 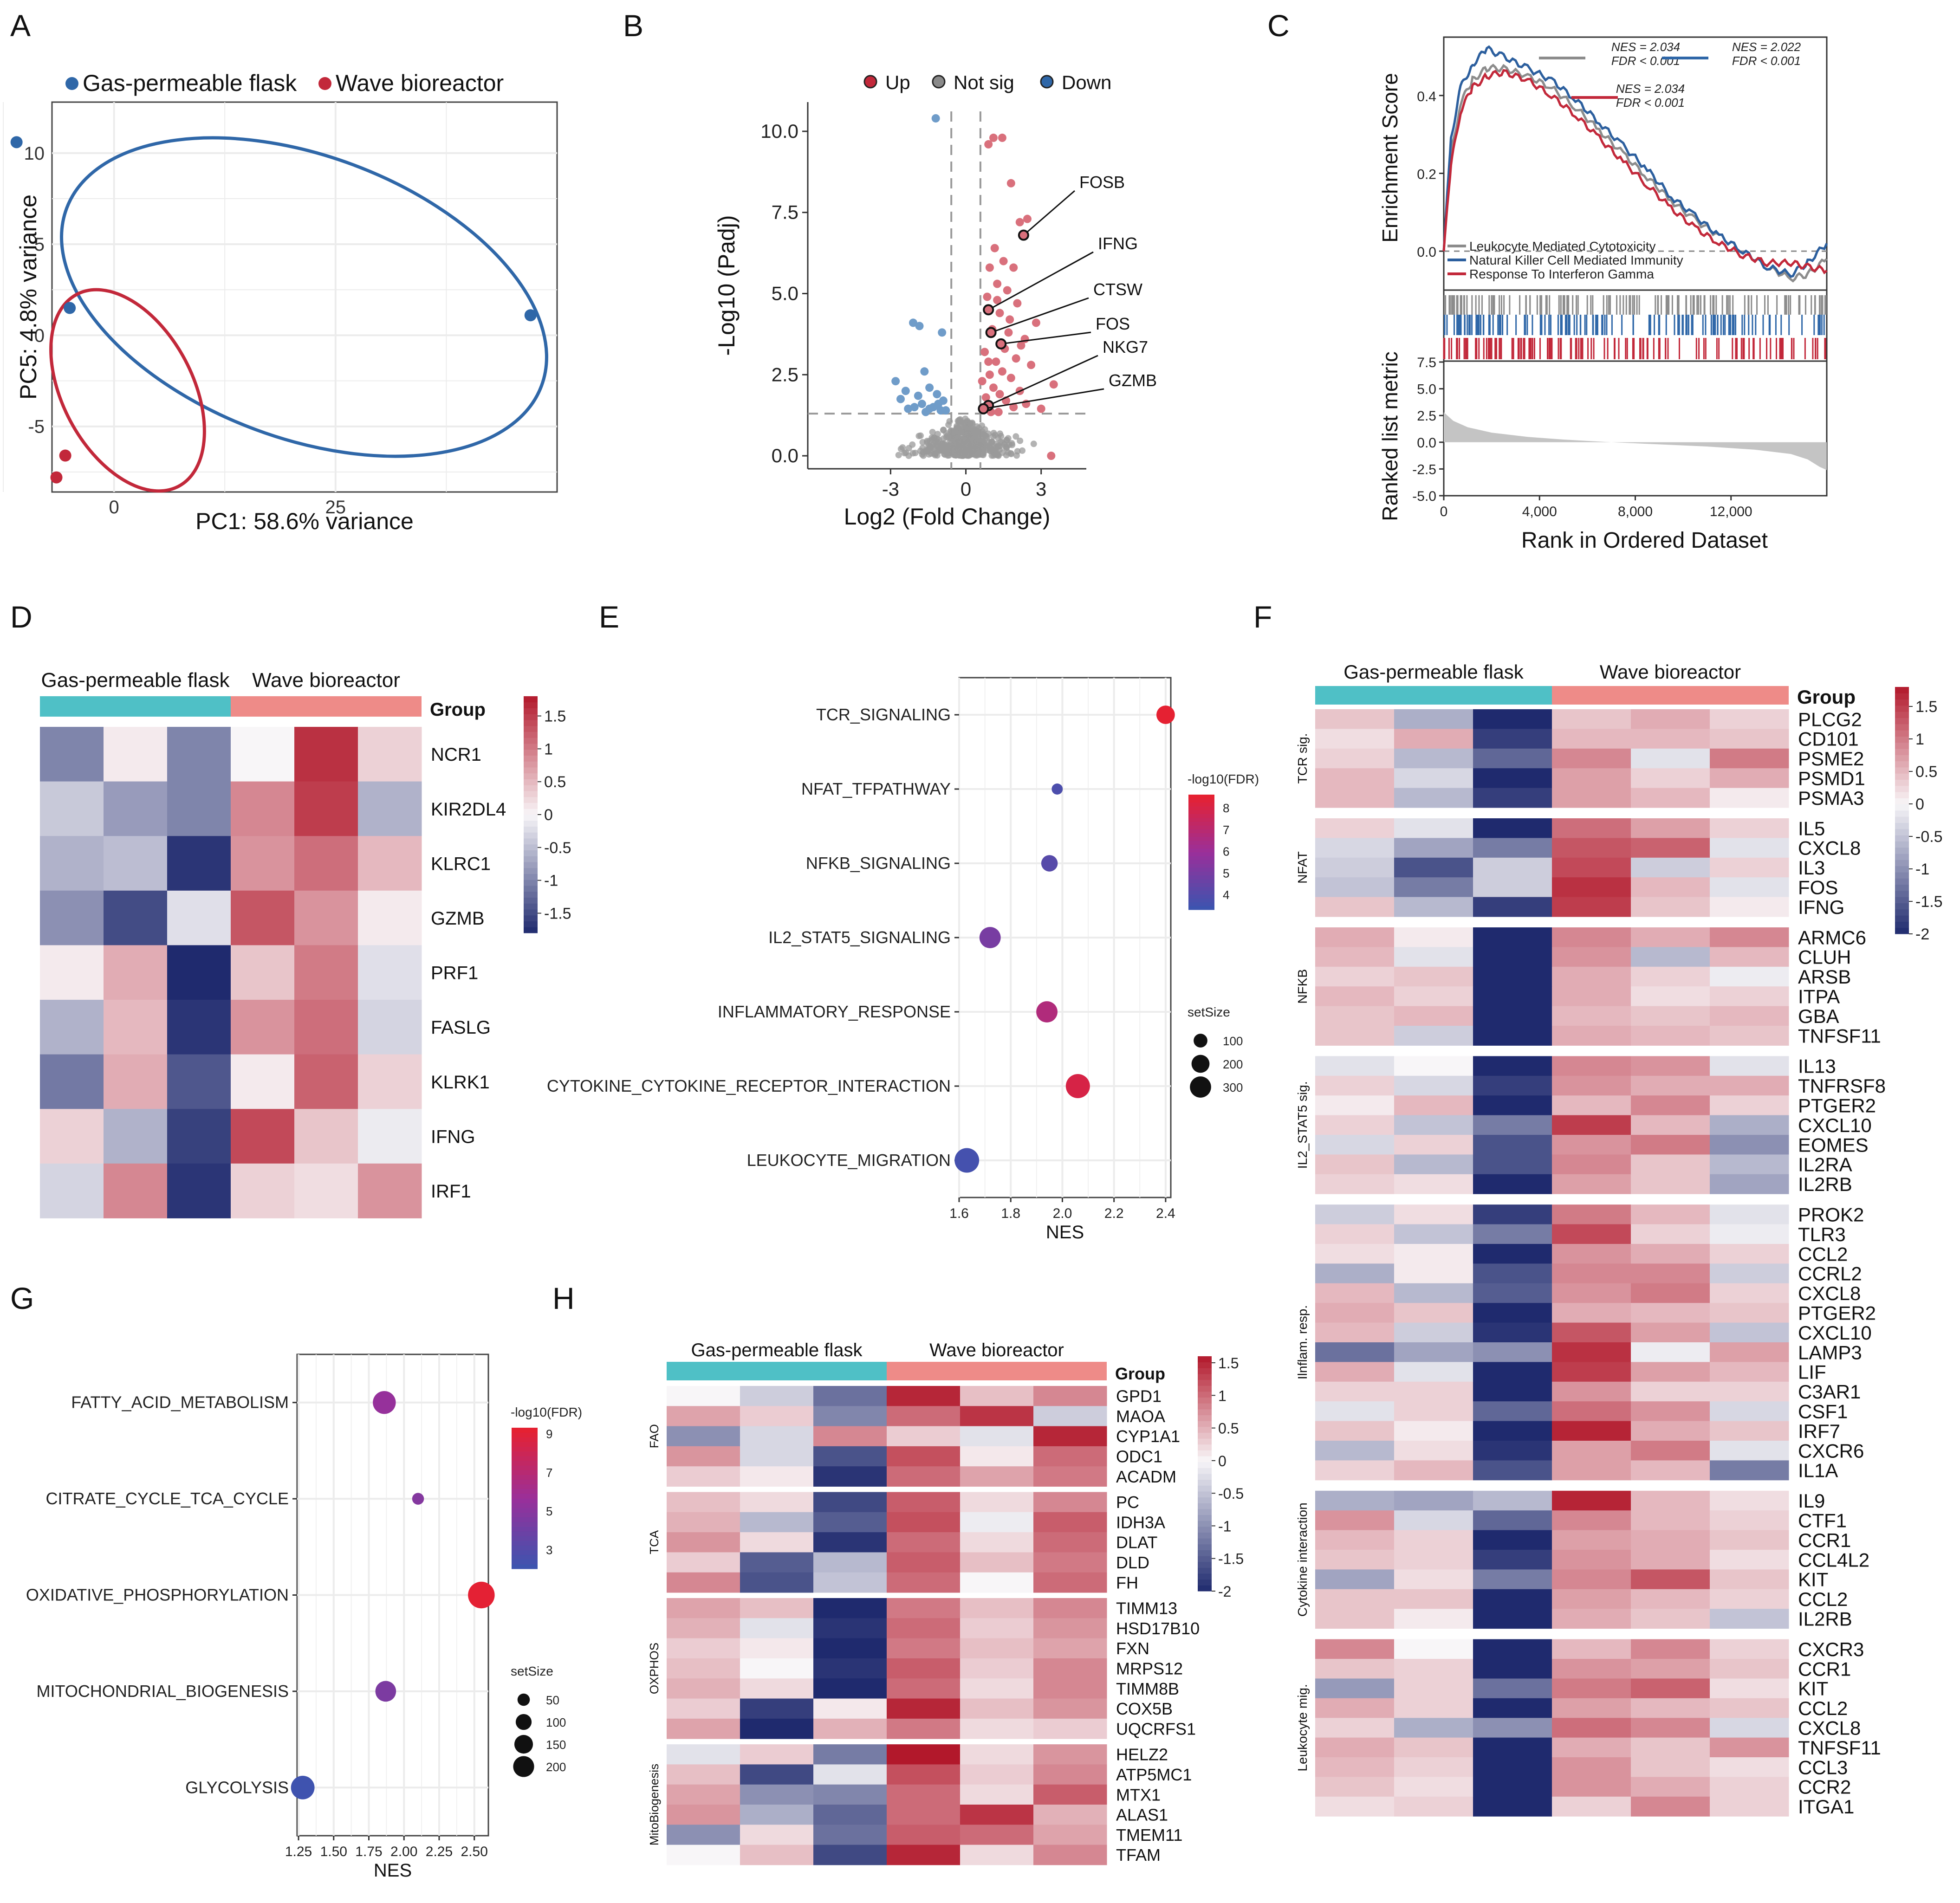 What do you see at coordinates (1831, 1649) in the screenshot?
I see `gene-label: CXCR3` at bounding box center [1831, 1649].